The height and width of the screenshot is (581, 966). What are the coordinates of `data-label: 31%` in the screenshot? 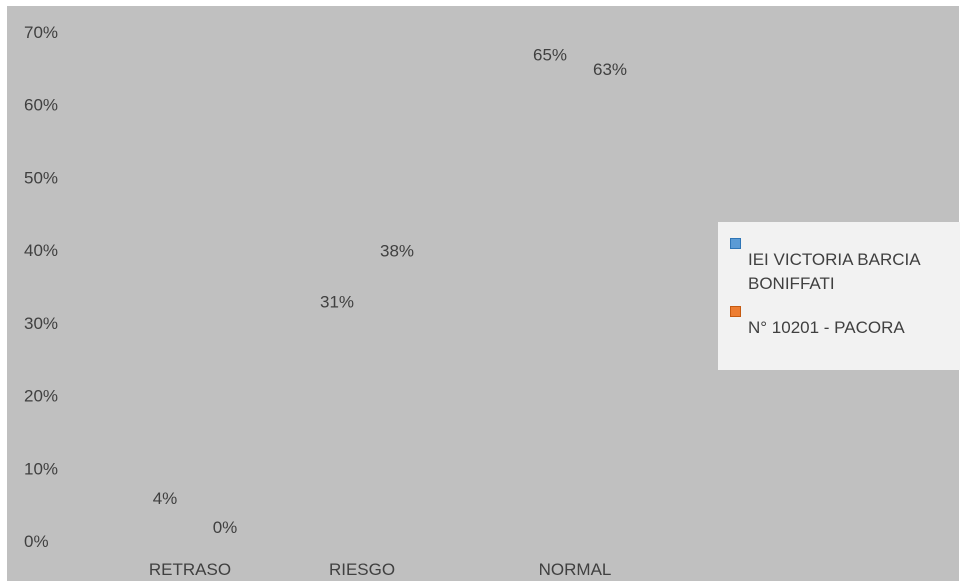 It's located at (337, 302).